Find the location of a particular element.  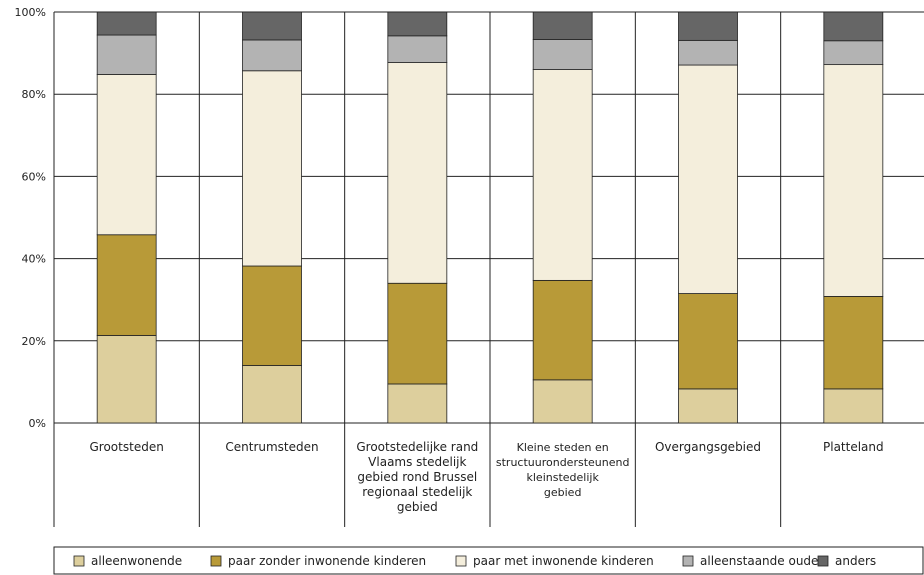

y-tick-label: 80% is located at coordinates (34, 94).